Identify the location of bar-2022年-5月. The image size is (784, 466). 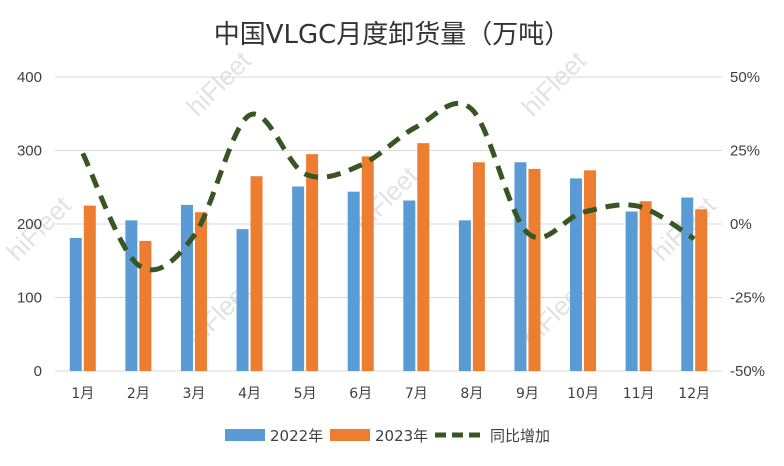
(298, 278).